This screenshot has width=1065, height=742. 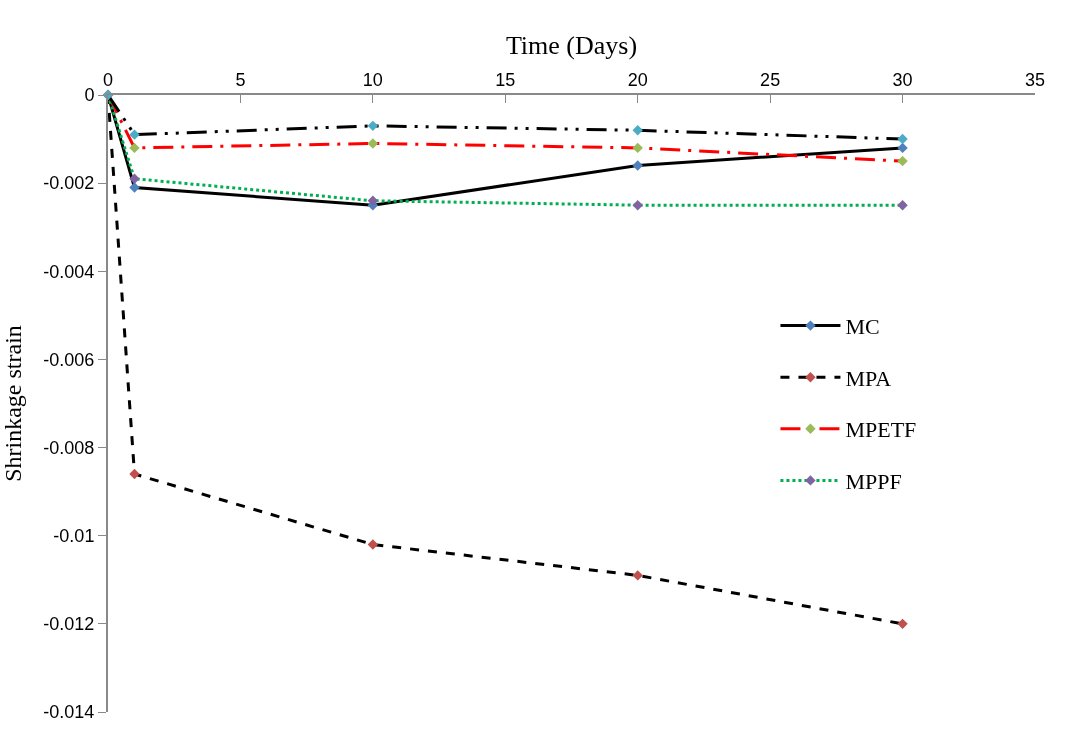 What do you see at coordinates (571, 45) in the screenshot?
I see `x-axis-title: Time (Days)` at bounding box center [571, 45].